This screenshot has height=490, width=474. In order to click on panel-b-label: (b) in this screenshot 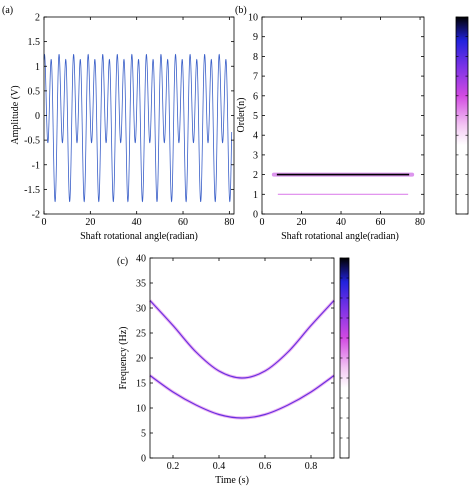, I will do `click(241, 10)`.